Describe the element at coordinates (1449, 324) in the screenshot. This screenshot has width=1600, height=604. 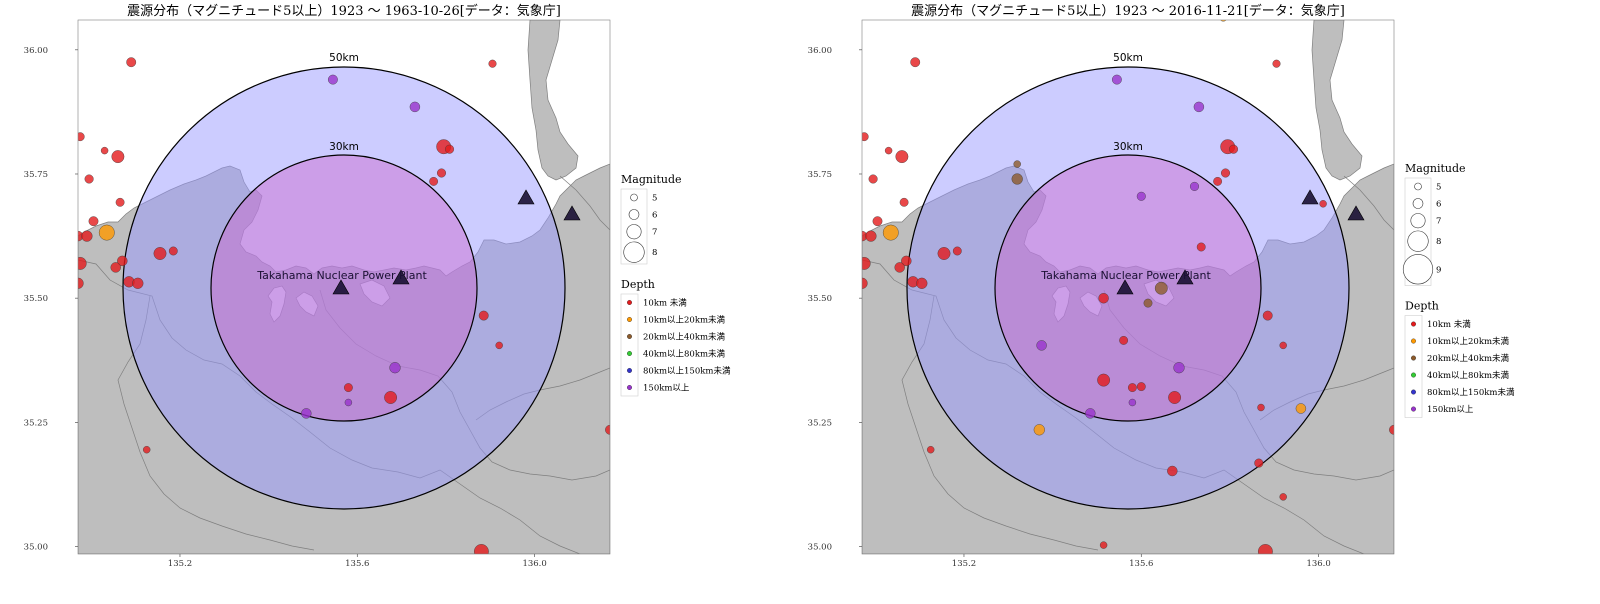
I see `depth-key-label: 10km 未満` at that location.